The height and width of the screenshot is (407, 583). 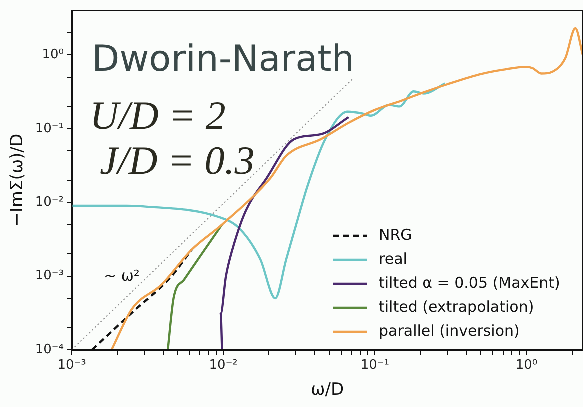 I want to click on y-axis-title: −ImΣ(ω)/D, so click(x=18, y=180).